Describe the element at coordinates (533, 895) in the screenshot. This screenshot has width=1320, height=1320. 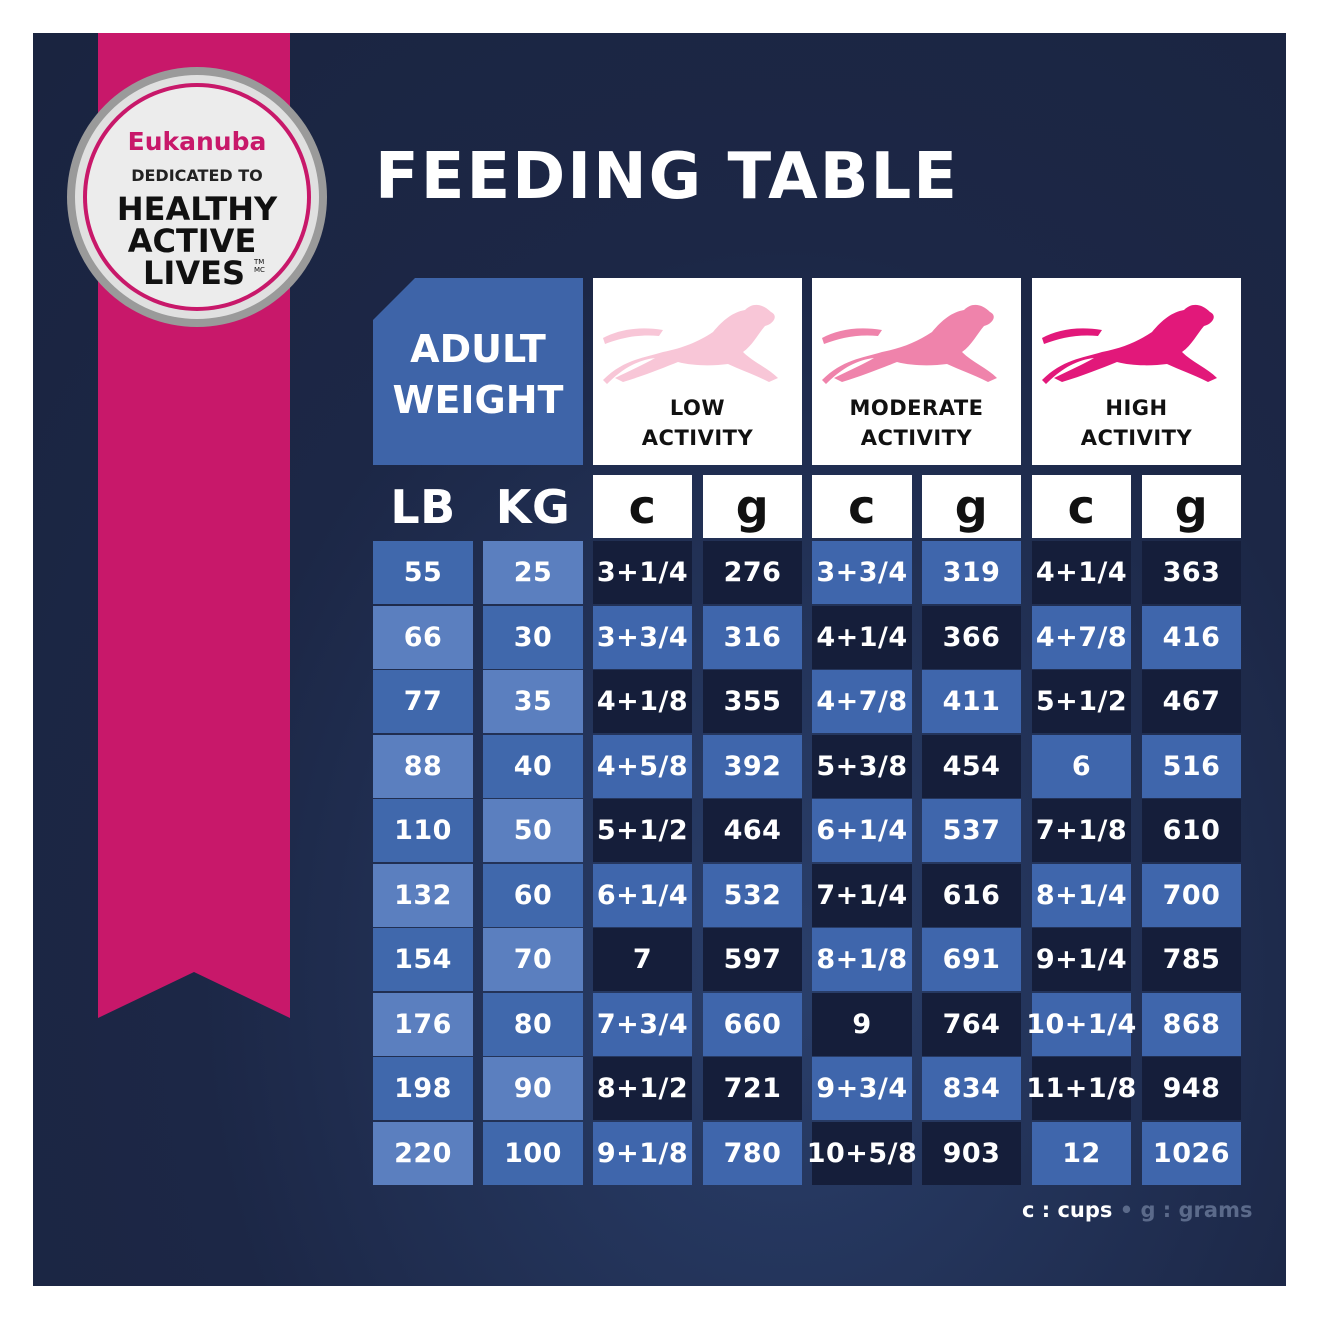
I see `table-cell: 60` at that location.